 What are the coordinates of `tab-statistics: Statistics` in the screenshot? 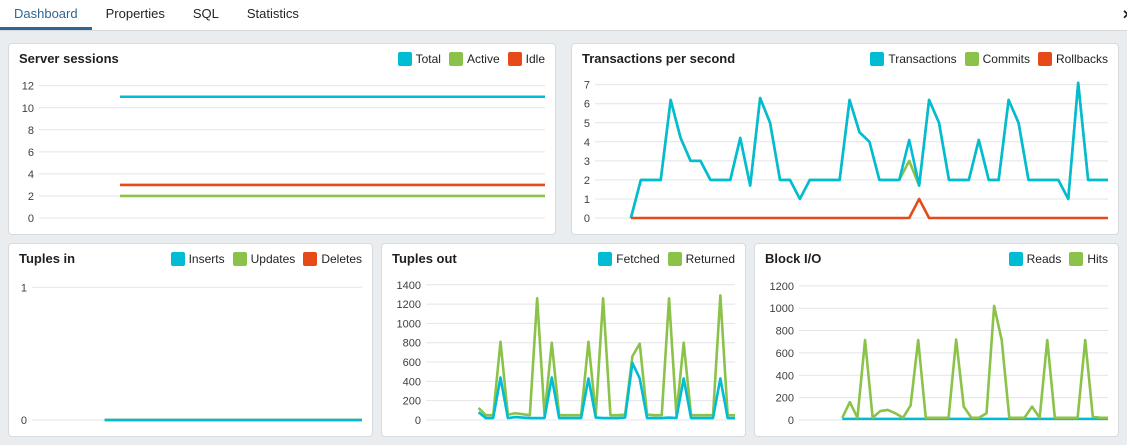 It's located at (272, 13).